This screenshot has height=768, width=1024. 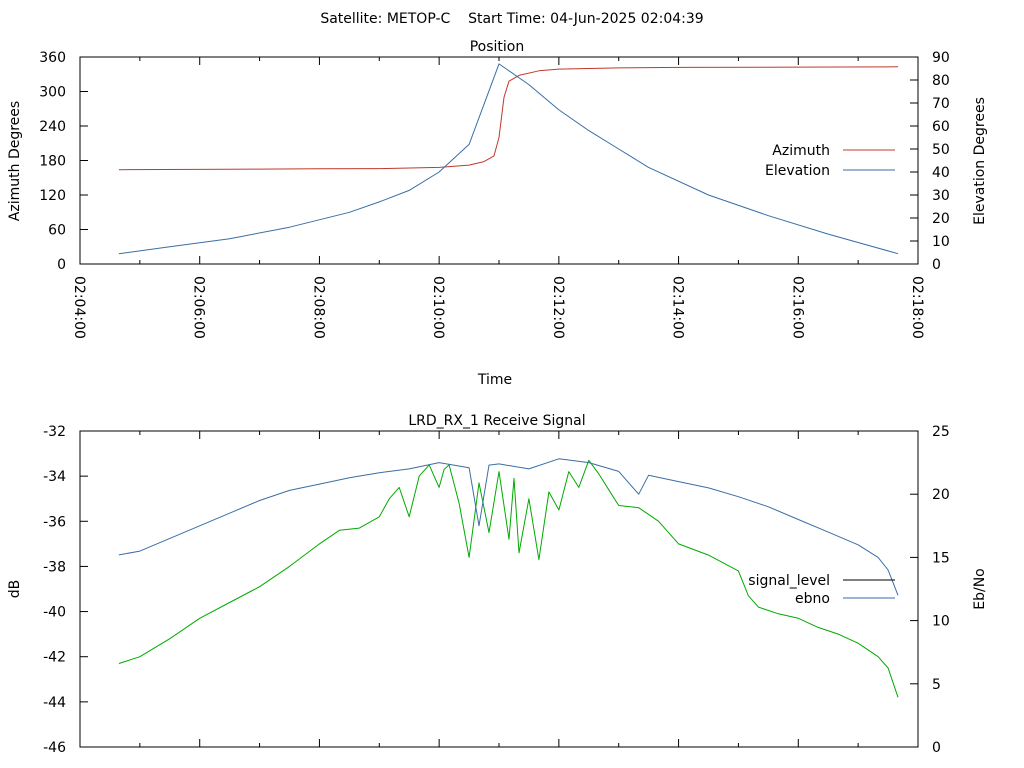 What do you see at coordinates (941, 196) in the screenshot?
I see `y2-tick-label: 30` at bounding box center [941, 196].